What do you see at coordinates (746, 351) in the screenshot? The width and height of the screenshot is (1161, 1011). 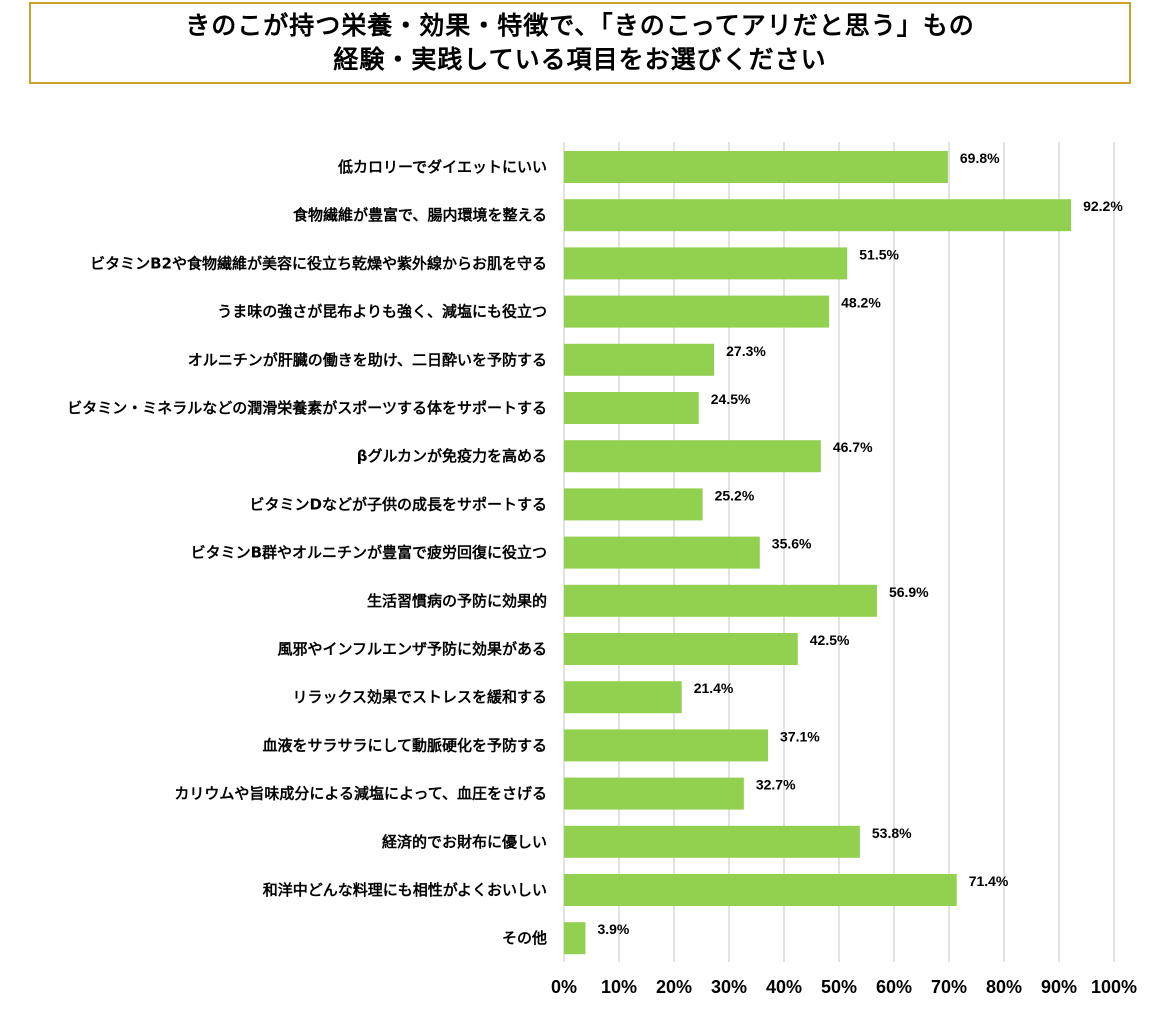 I see `data-label: 27.3%` at bounding box center [746, 351].